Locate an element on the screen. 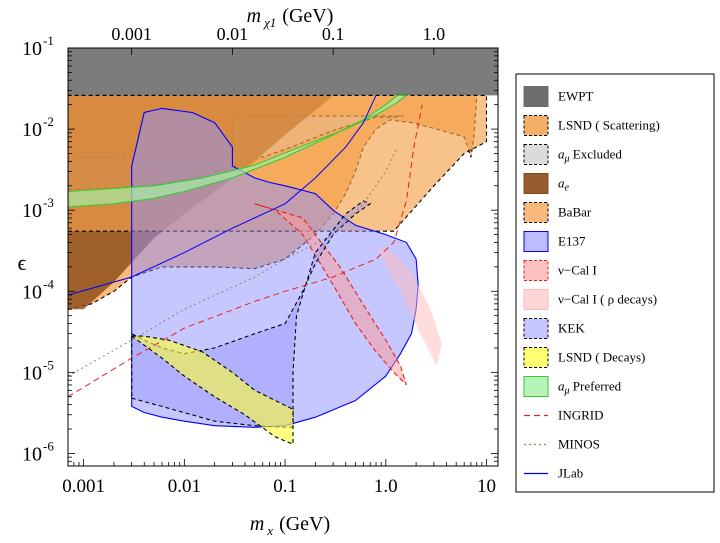  legend-label: ν−Cal I is located at coordinates (577, 270).